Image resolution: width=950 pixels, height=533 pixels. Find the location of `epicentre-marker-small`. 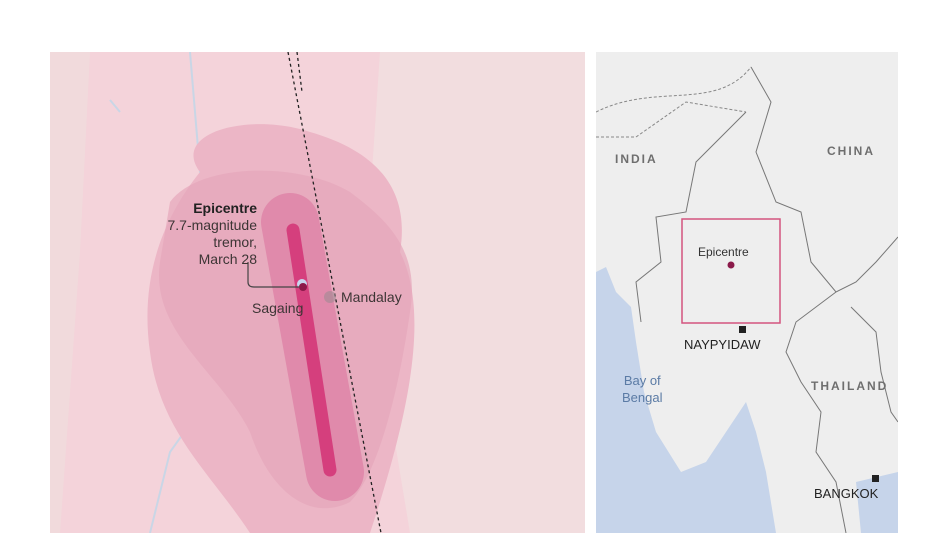

epicentre-marker-small is located at coordinates (731, 265).